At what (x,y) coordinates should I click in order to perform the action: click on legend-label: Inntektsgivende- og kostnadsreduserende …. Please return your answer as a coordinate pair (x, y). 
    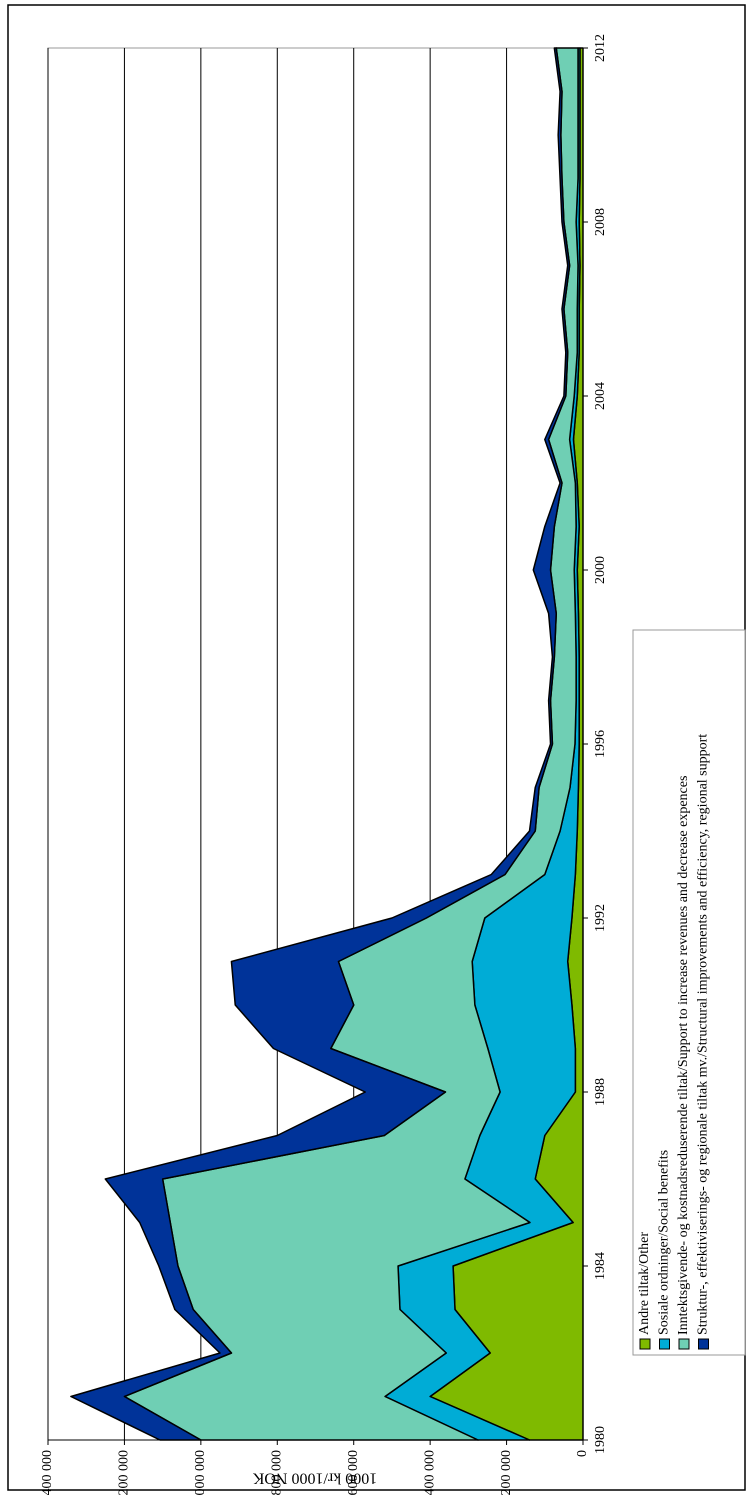
    Looking at the image, I should click on (683, 1055).